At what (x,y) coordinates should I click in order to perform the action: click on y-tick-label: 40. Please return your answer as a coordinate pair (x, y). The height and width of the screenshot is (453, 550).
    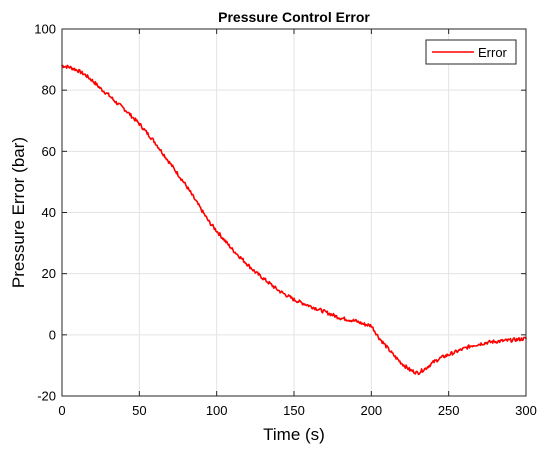
    Looking at the image, I should click on (49, 212).